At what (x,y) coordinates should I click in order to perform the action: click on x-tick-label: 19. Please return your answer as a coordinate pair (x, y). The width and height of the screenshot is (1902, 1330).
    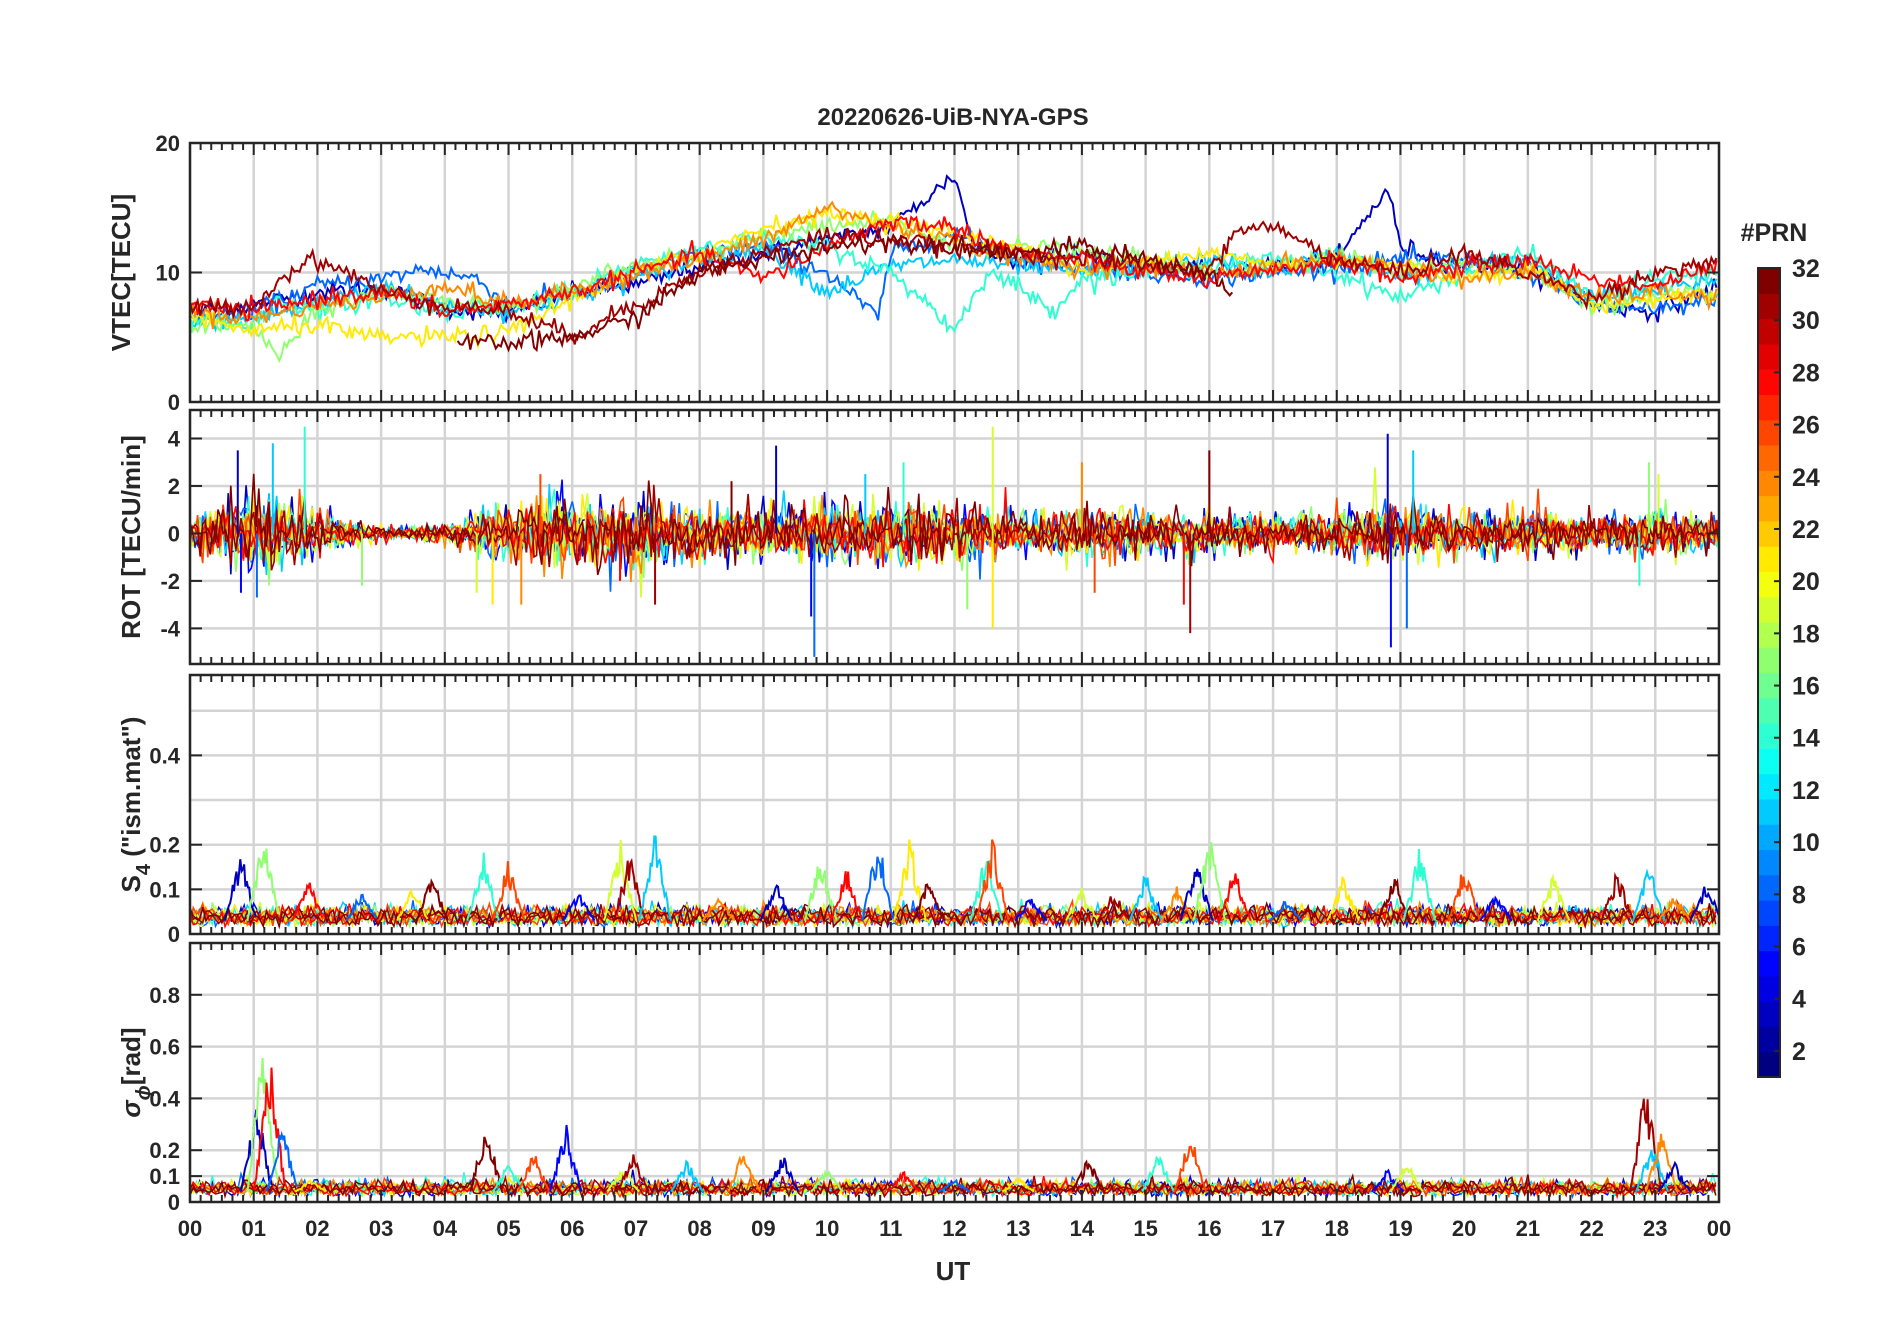
    Looking at the image, I should click on (1400, 1228).